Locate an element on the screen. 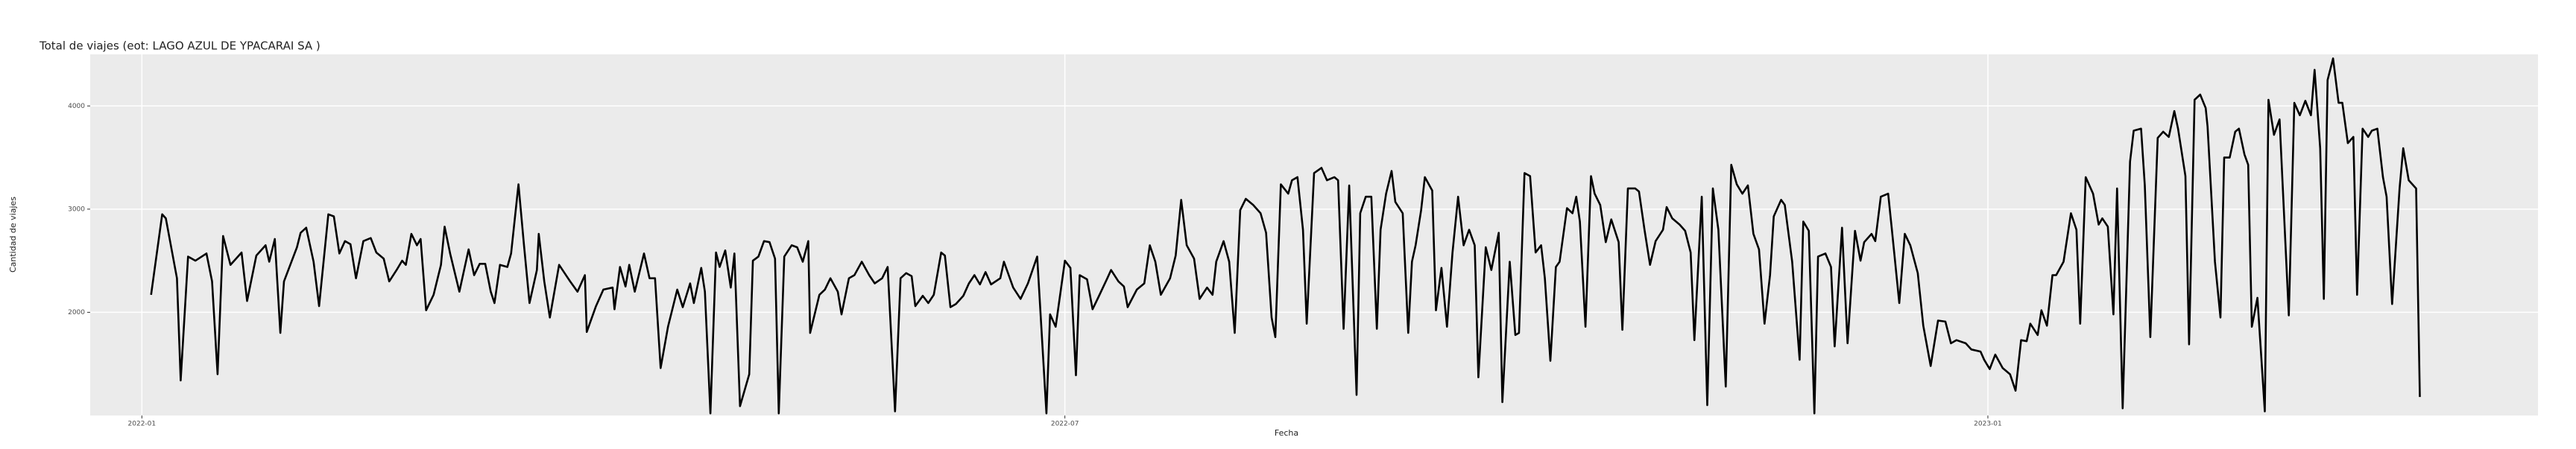 This screenshot has width=2576, height=449. y-axis-title: Cantidad de viajes is located at coordinates (13, 235).